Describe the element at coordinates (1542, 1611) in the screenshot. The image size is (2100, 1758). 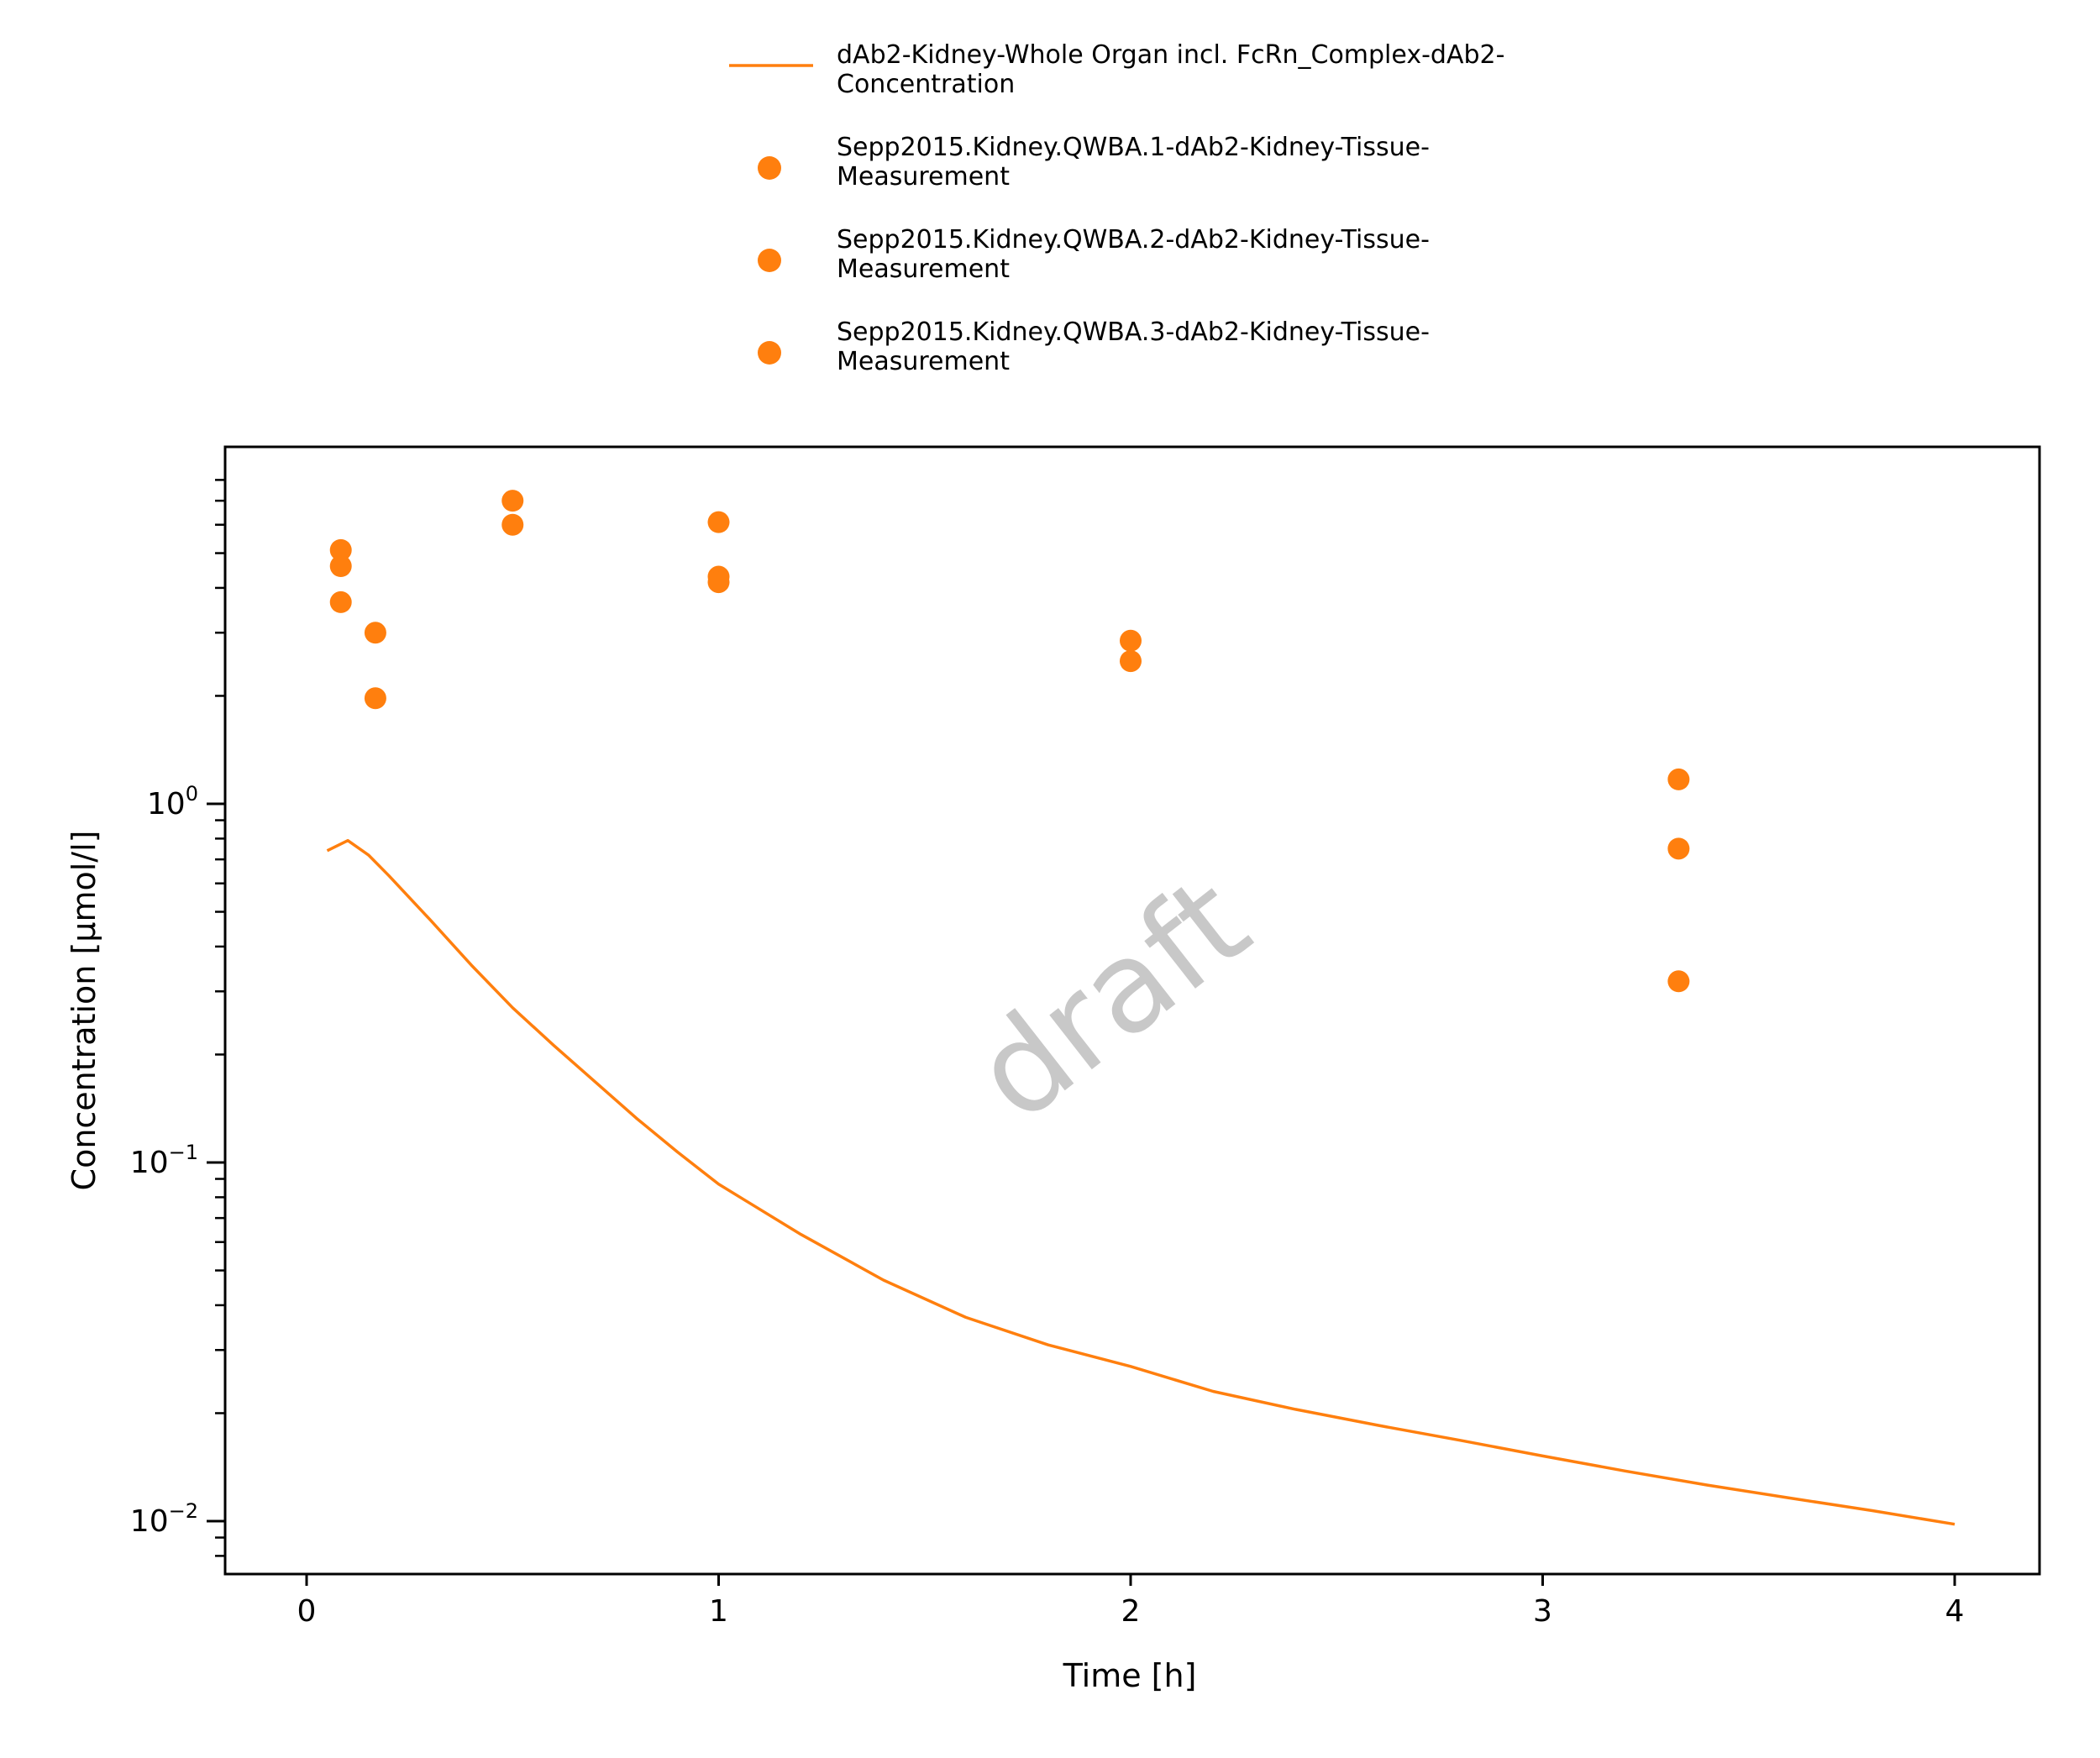
I see `x-tick-label-3: 3` at that location.